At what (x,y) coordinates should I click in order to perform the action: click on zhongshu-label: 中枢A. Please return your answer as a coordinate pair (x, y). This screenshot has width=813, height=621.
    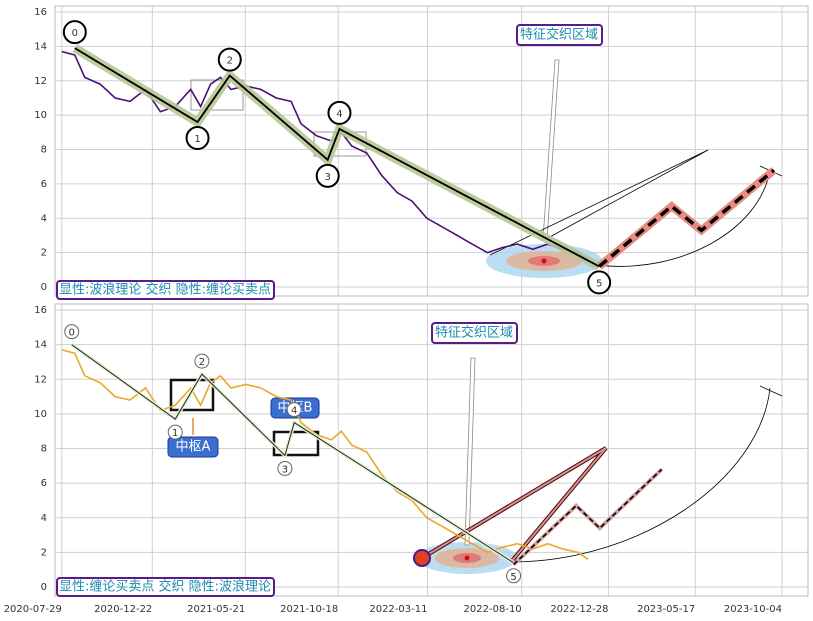
    Looking at the image, I should click on (193, 447).